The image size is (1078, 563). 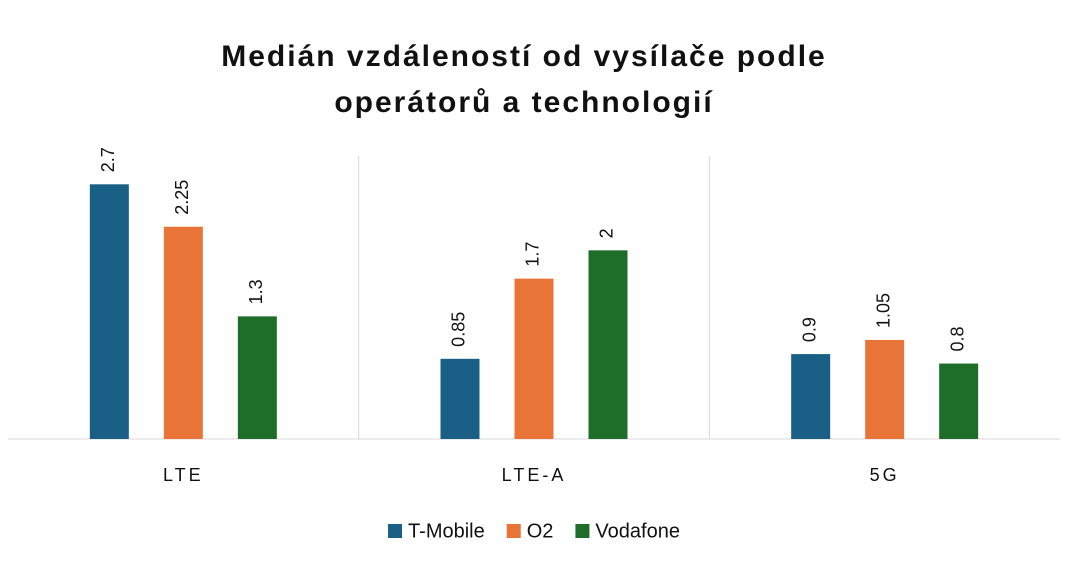 I want to click on chart-title: Medián vzdáleností od vysílače podle, so click(x=523, y=56).